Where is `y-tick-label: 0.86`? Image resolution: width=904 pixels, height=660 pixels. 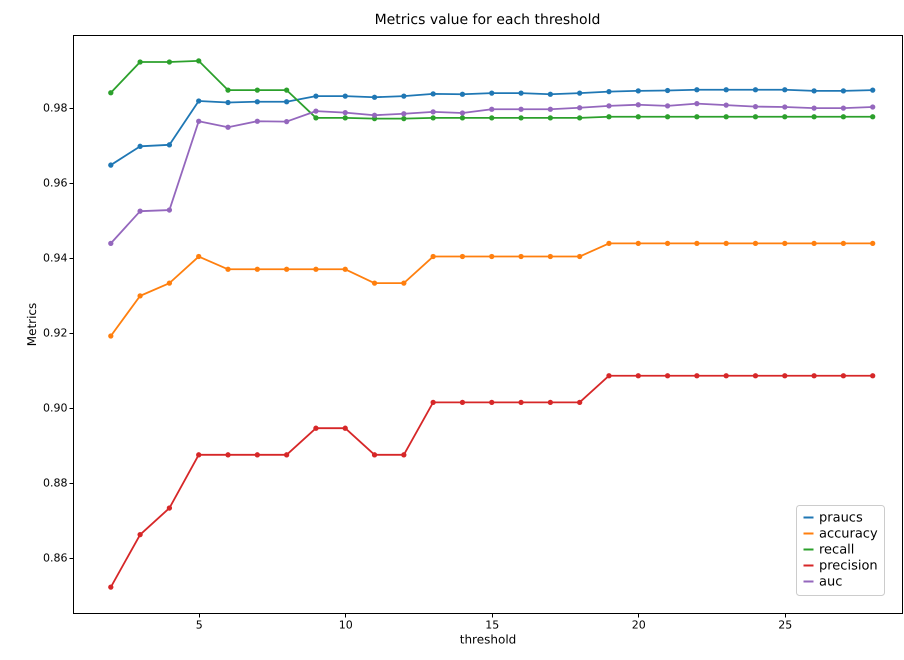
y-tick-label: 0.86 is located at coordinates (55, 557).